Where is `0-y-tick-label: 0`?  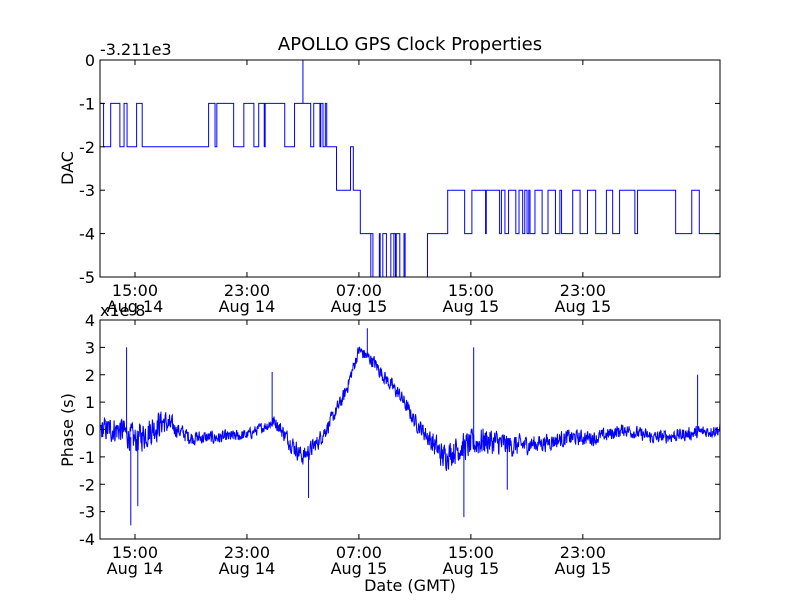
0-y-tick-label: 0 is located at coordinates (90, 60).